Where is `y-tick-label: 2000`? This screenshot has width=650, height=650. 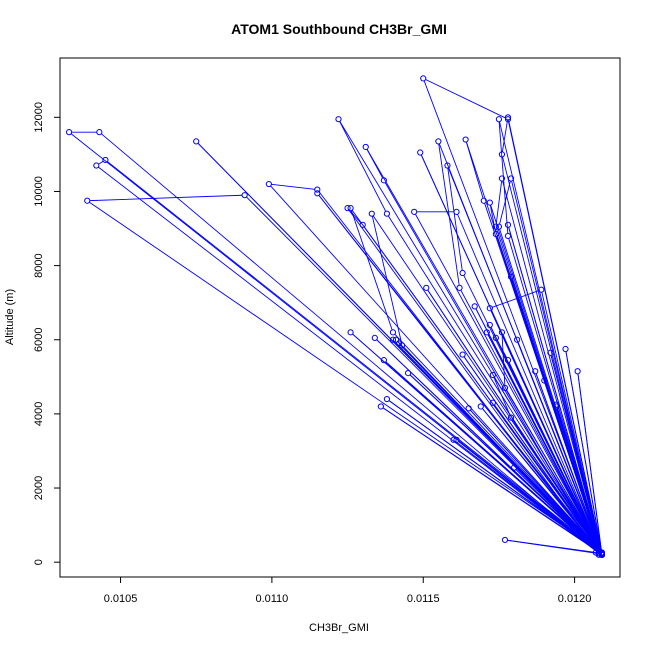 y-tick-label: 2000 is located at coordinates (39, 488).